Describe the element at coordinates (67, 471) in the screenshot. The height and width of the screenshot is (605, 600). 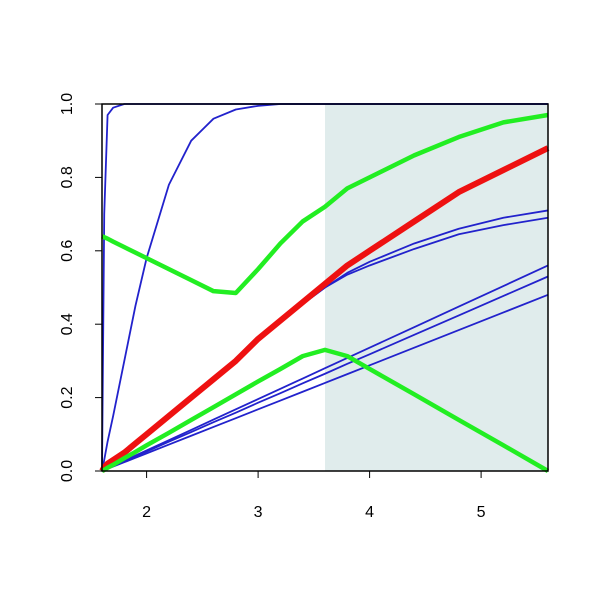
I see `y-tick-label: 0.0` at that location.